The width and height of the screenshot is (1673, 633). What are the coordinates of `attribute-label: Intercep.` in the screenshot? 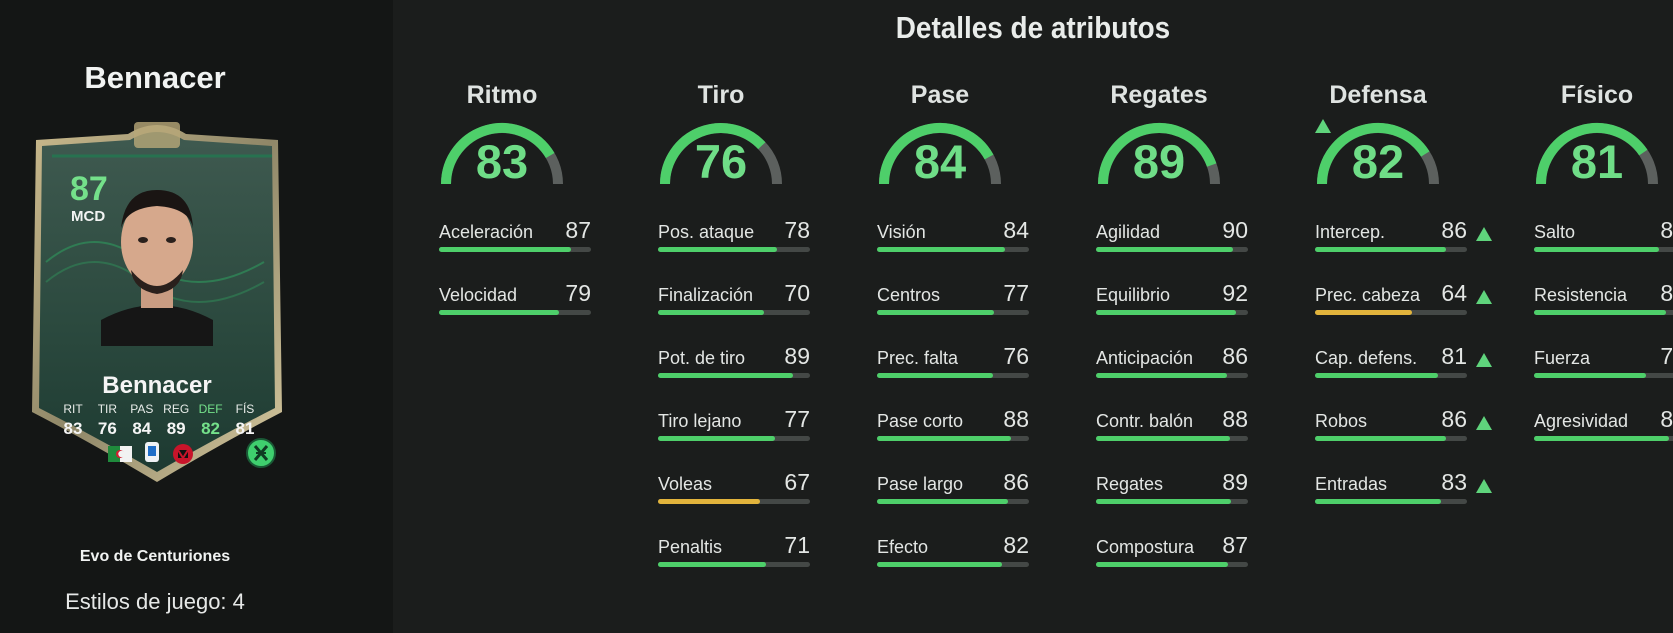 It's located at (1350, 232).